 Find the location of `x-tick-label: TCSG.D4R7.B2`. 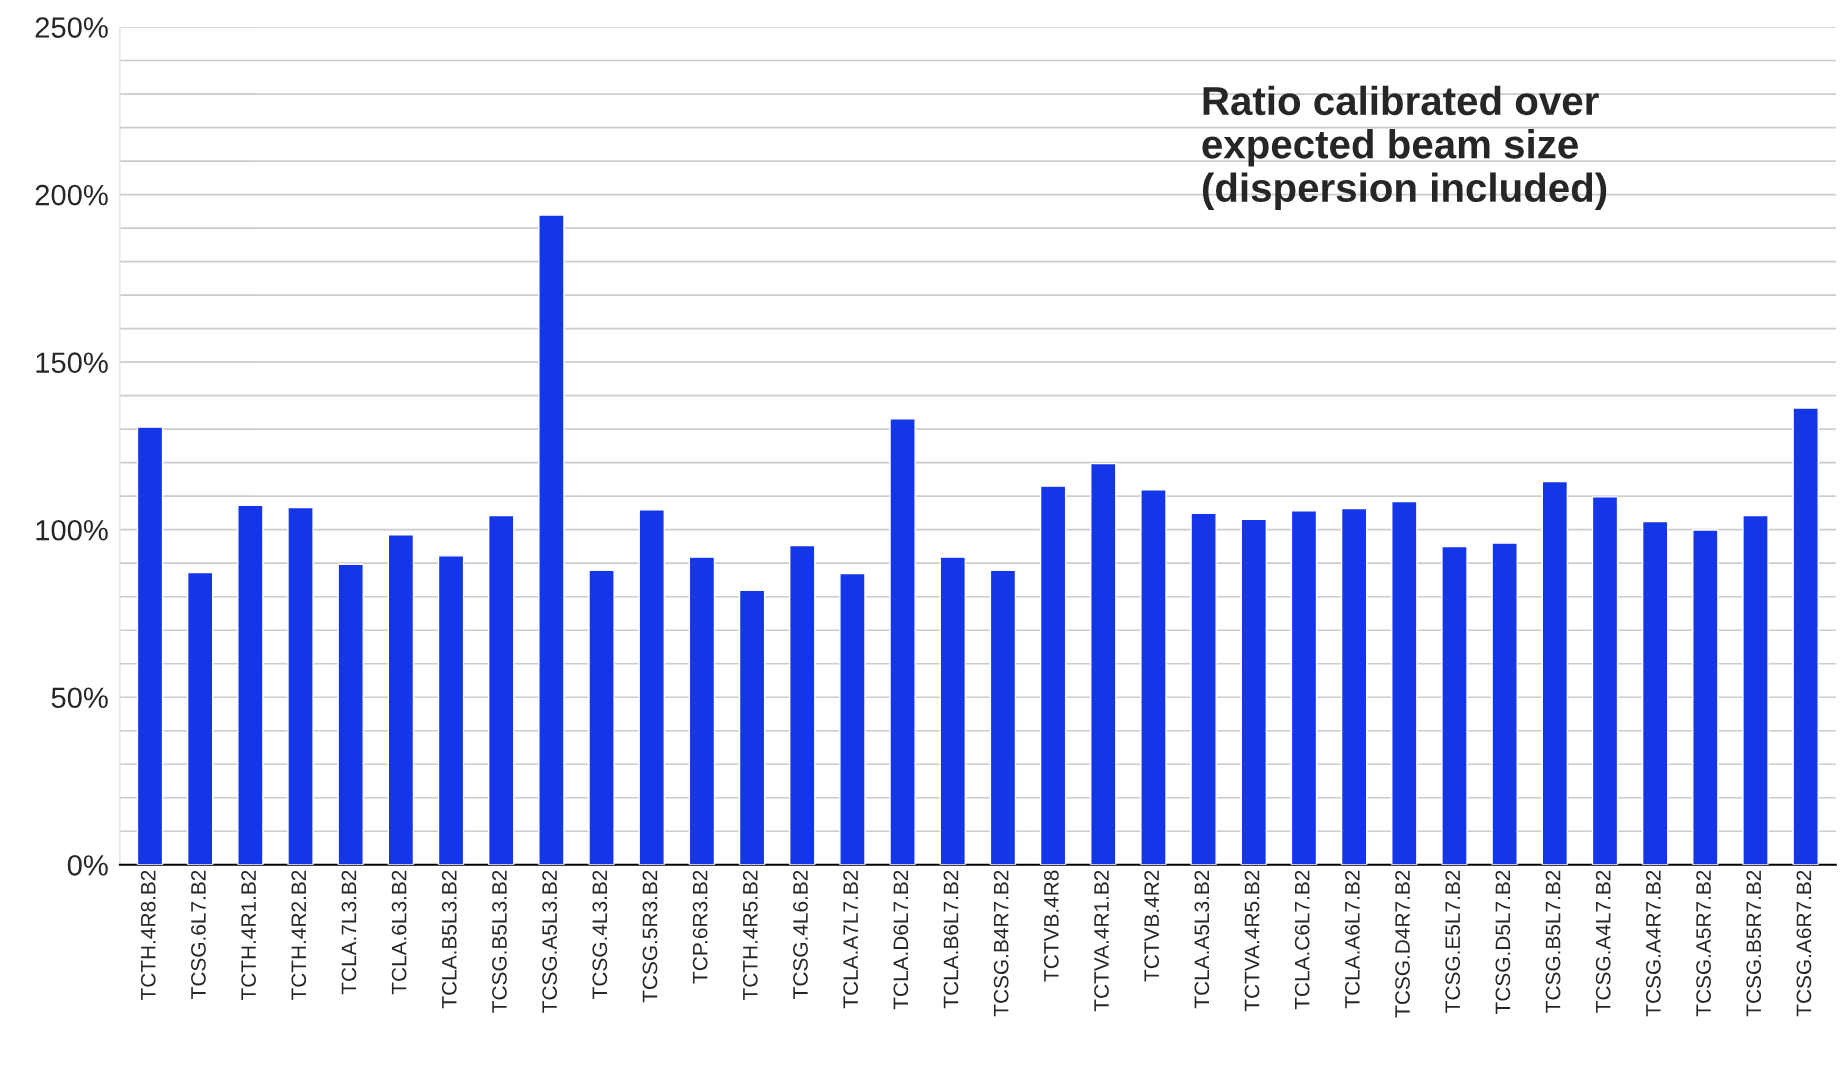

x-tick-label: TCSG.D4R7.B2 is located at coordinates (1402, 944).